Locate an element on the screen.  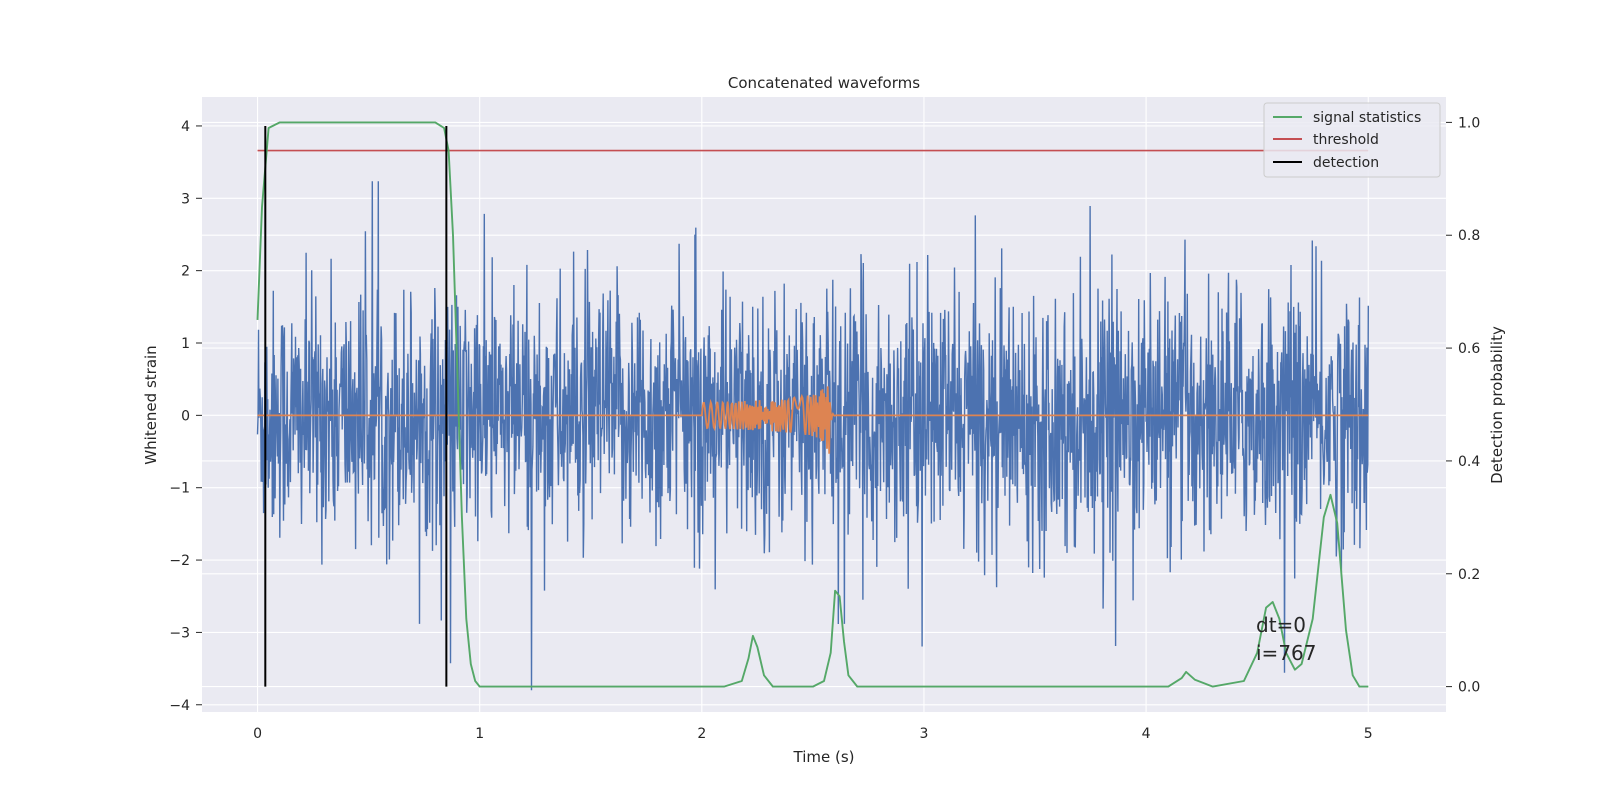
legend-label-detection: detection is located at coordinates (1346, 163).